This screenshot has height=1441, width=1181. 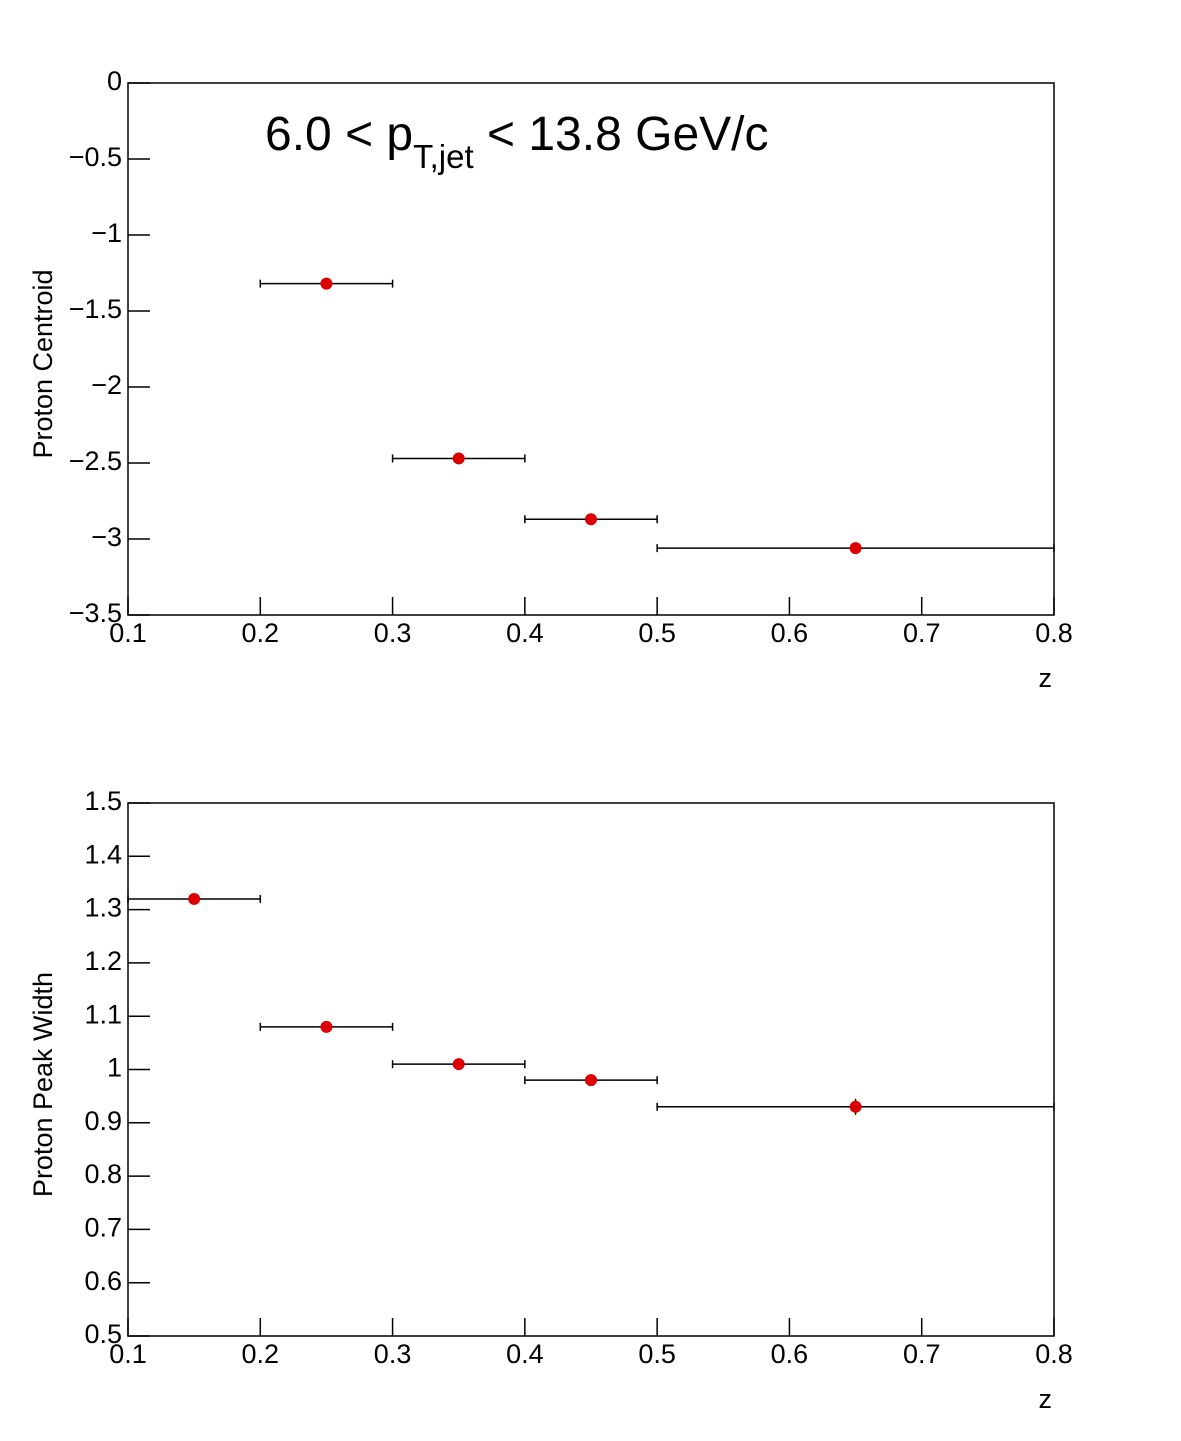 I want to click on annotation: 6.0 < pT,jet < 13.8 GeV/c, so click(x=517, y=141).